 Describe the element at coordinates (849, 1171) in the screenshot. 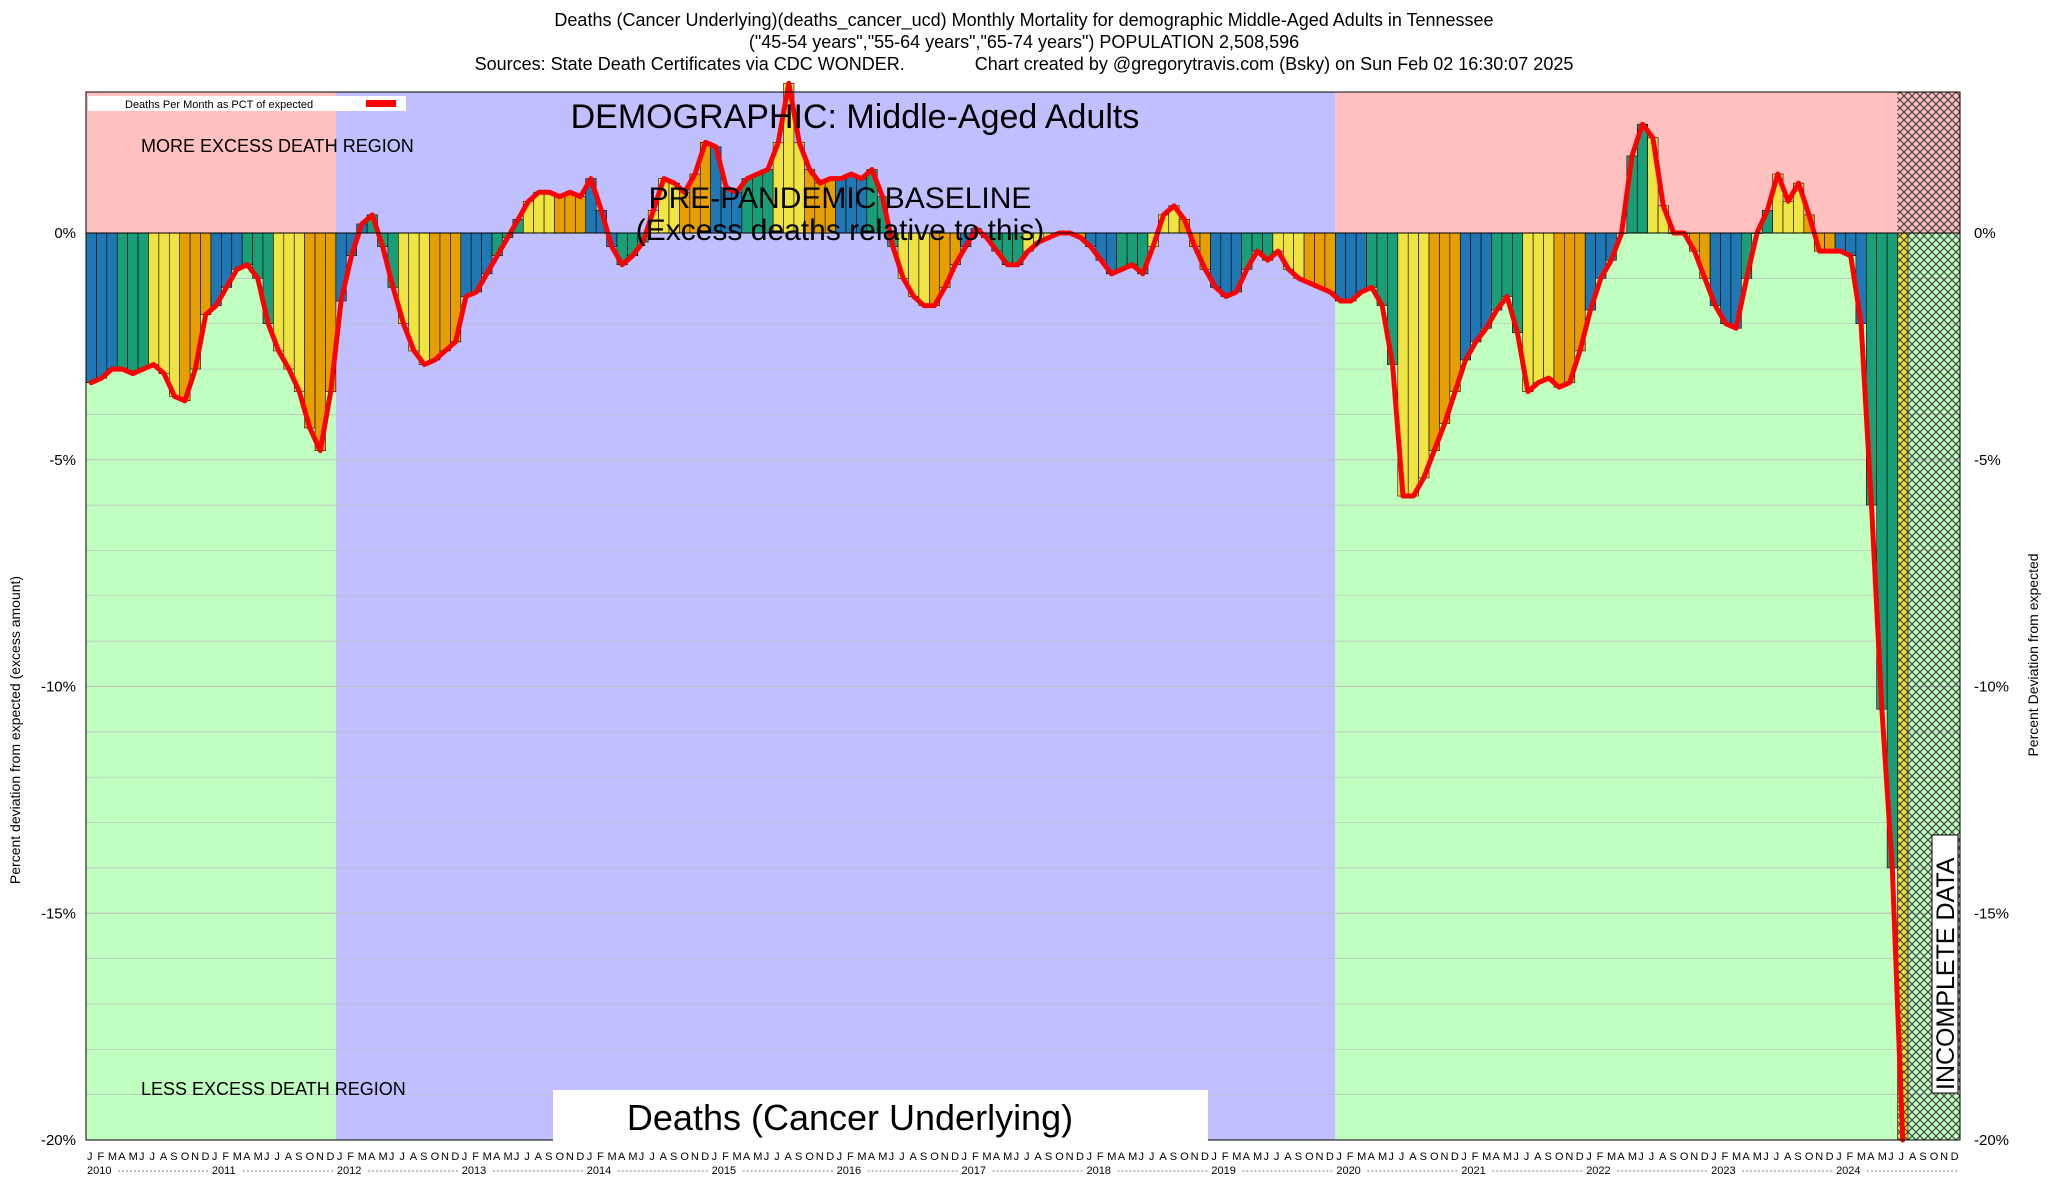

I see `x-tick-year: 2016` at that location.